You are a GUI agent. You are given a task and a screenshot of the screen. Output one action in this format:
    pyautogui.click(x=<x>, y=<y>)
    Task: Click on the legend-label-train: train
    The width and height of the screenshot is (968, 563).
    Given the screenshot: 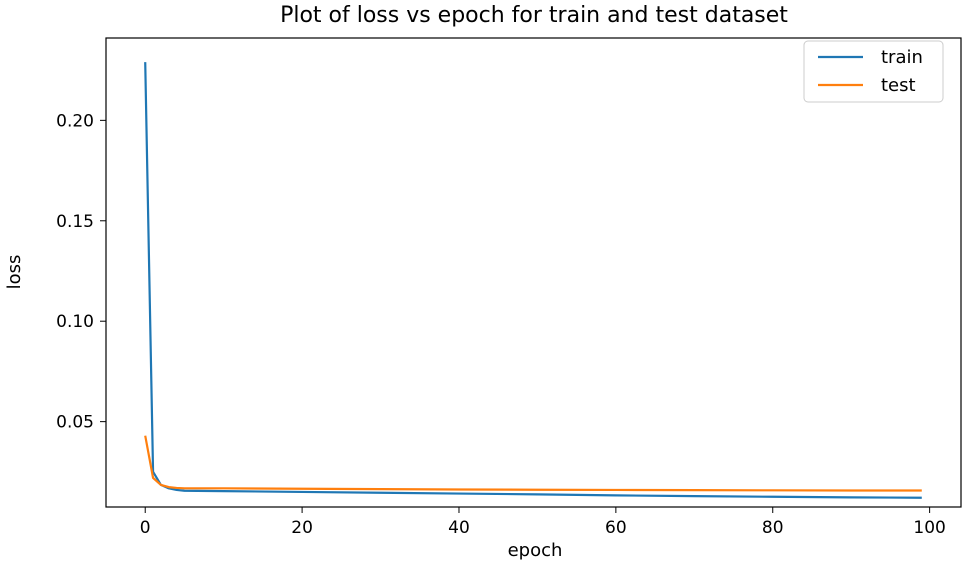 What is the action you would take?
    pyautogui.click(x=902, y=57)
    